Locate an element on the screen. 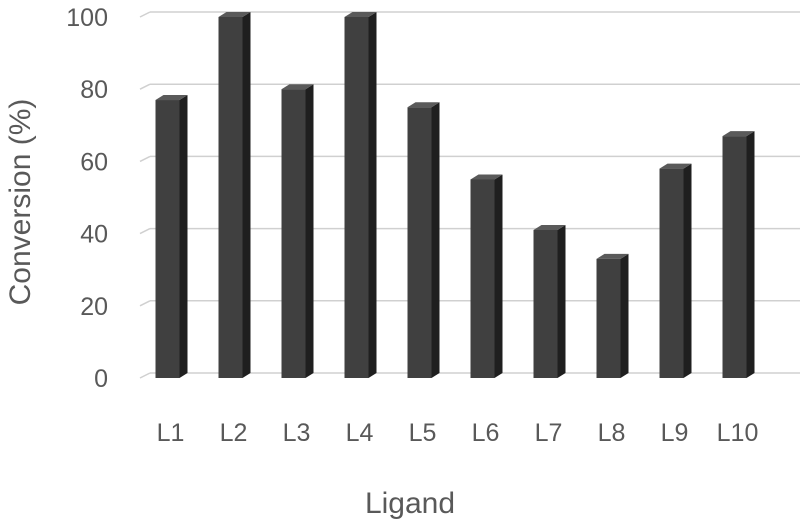 Image resolution: width=807 pixels, height=528 pixels. bar-L7 is located at coordinates (549, 301).